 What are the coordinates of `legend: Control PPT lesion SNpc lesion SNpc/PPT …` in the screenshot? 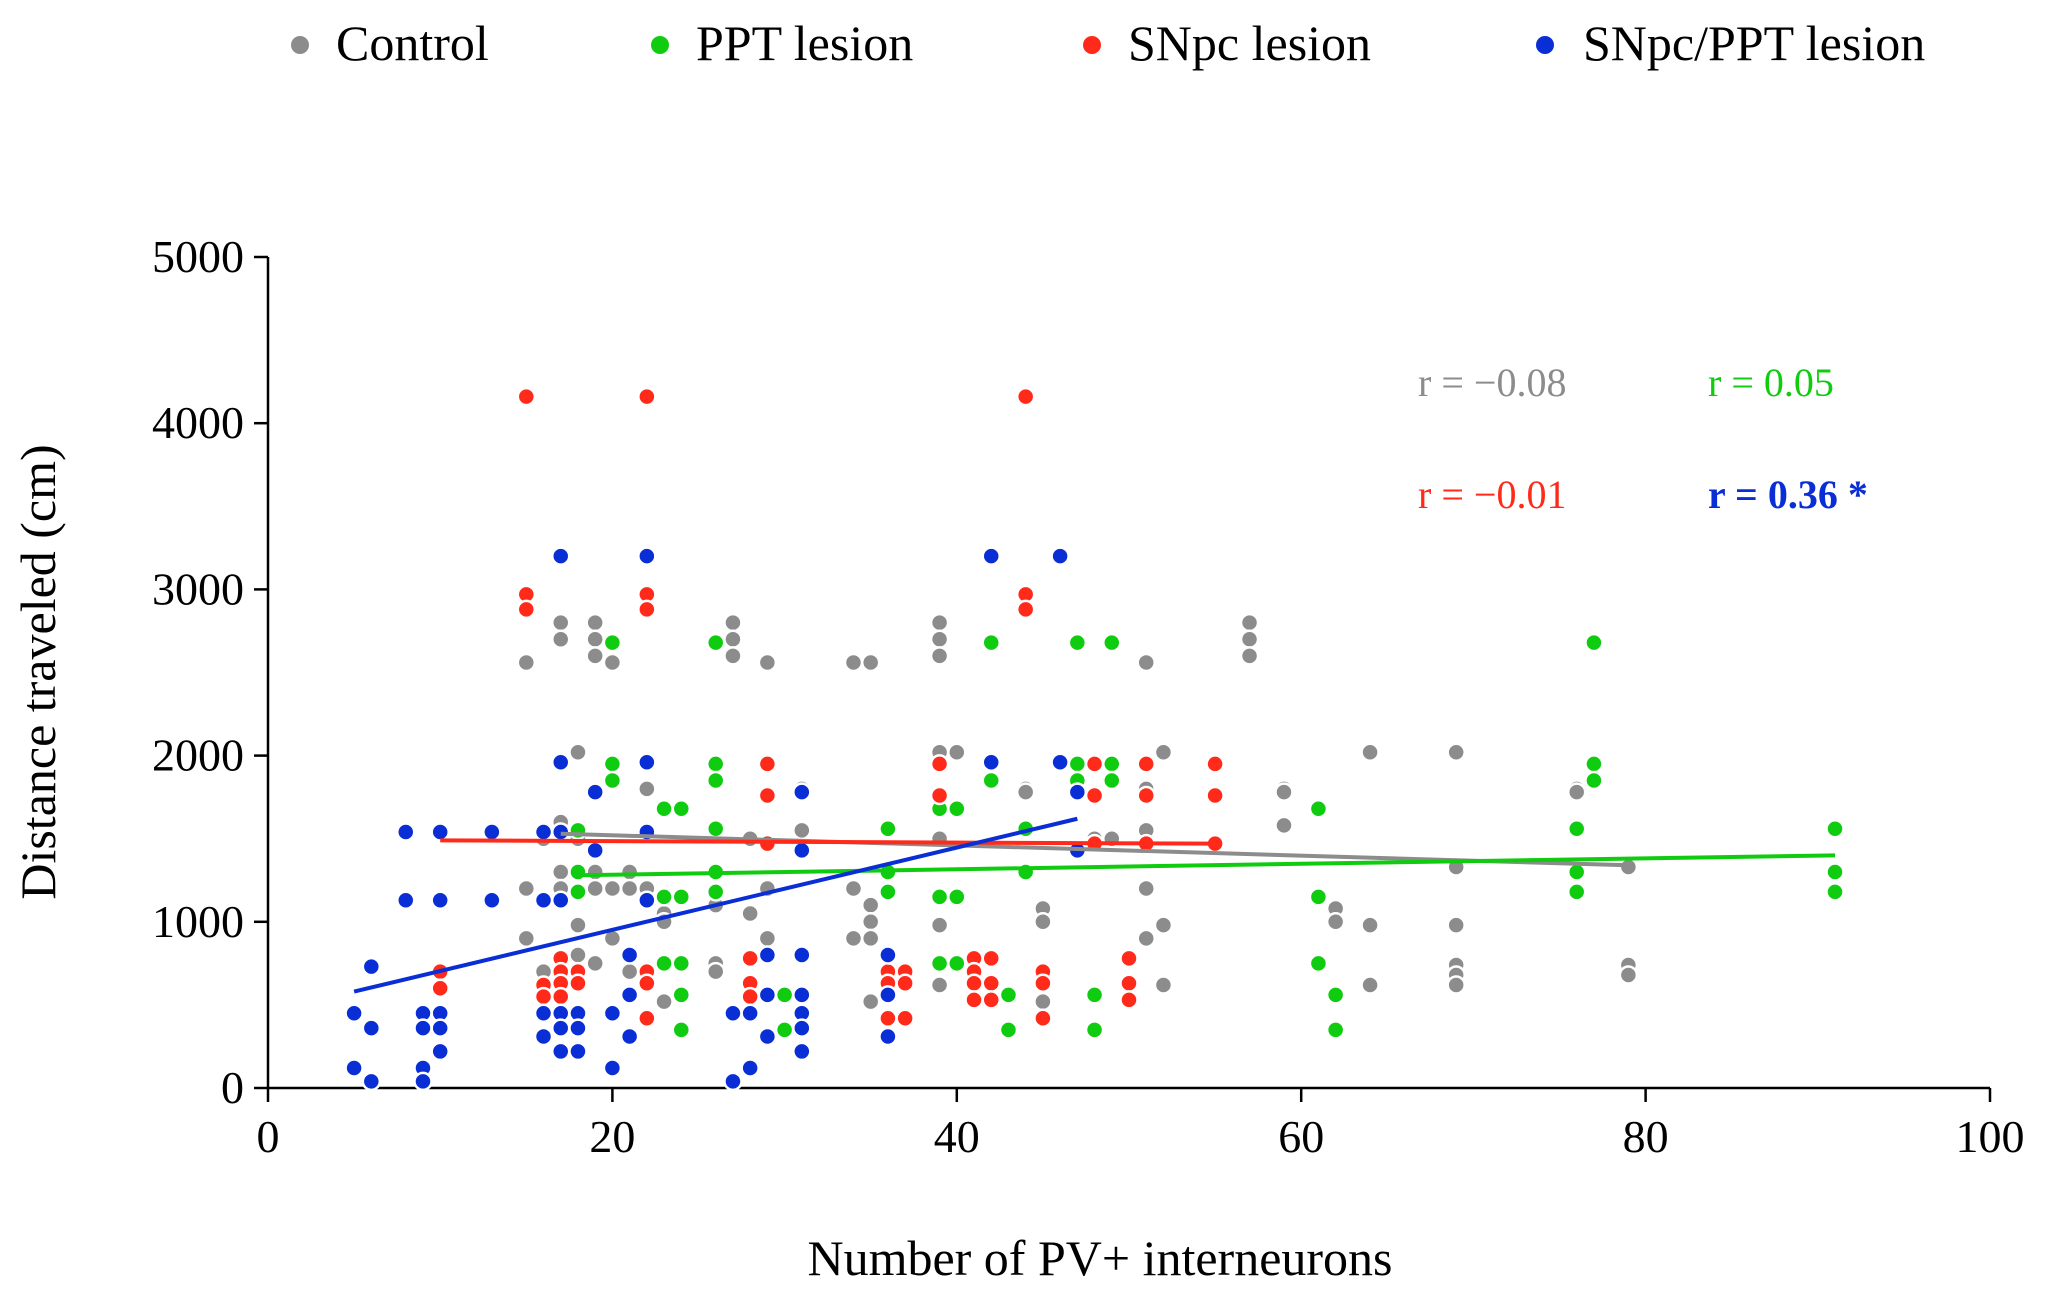 It's located at (1108, 43).